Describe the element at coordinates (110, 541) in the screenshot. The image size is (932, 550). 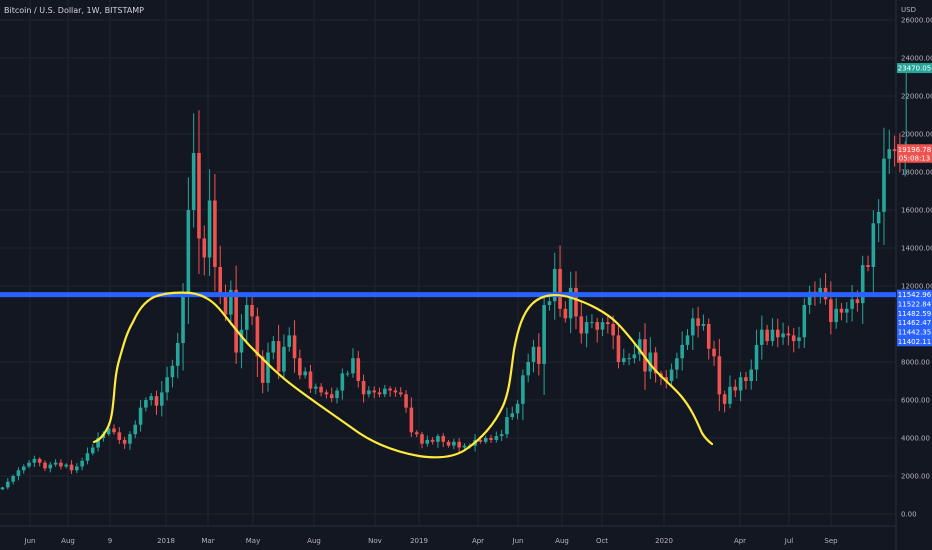
I see `x-tick-label: 9` at that location.